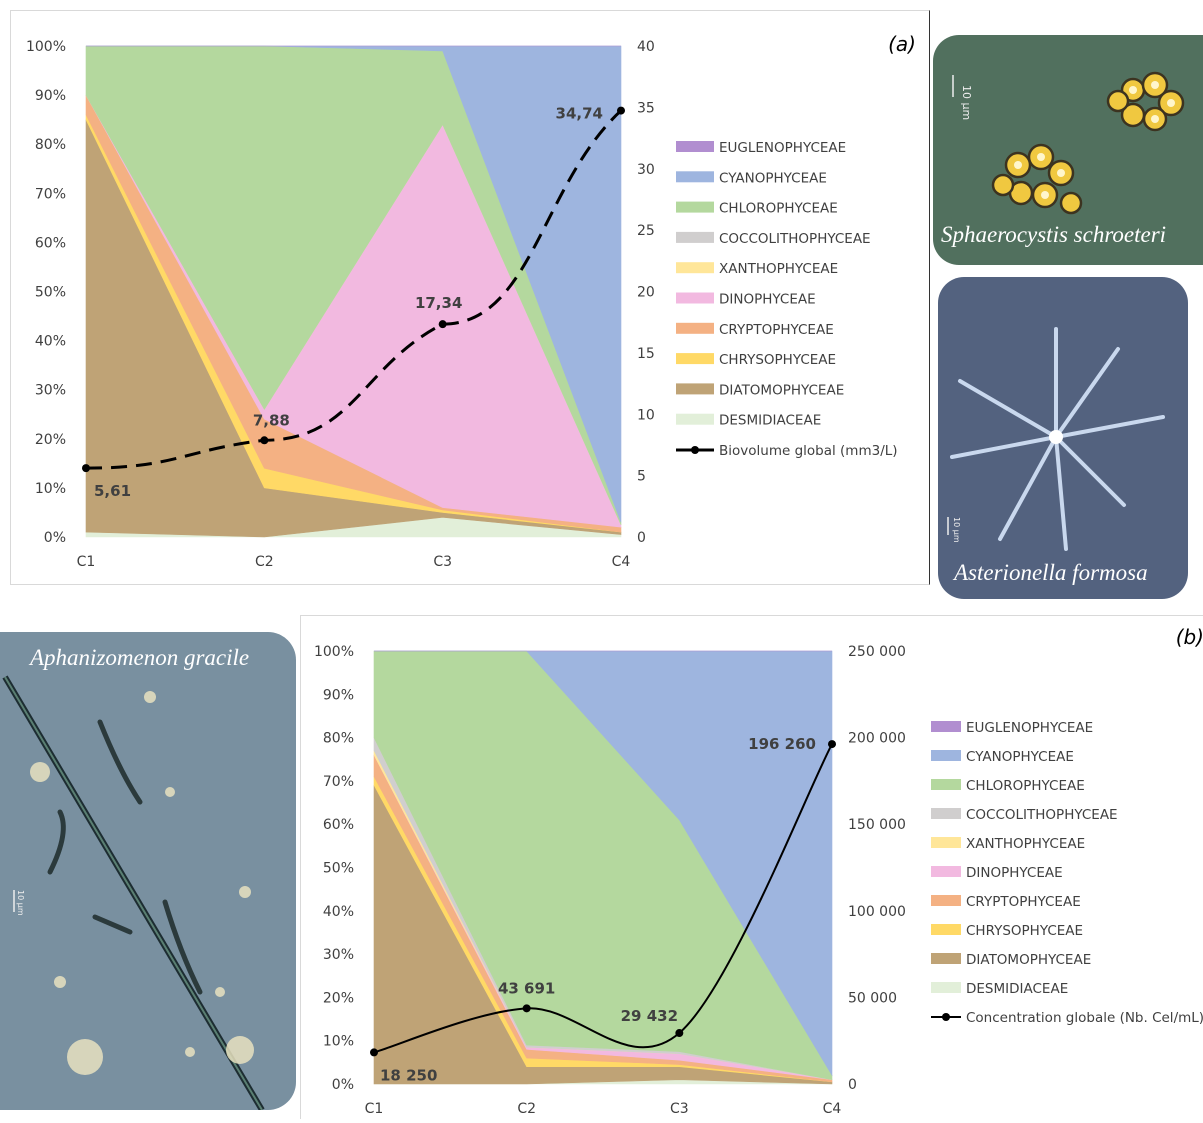 Image resolution: width=1203 pixels, height=1123 pixels. I want to click on legend-label: COCCOLITHOPHYCEAE, so click(1042, 815).